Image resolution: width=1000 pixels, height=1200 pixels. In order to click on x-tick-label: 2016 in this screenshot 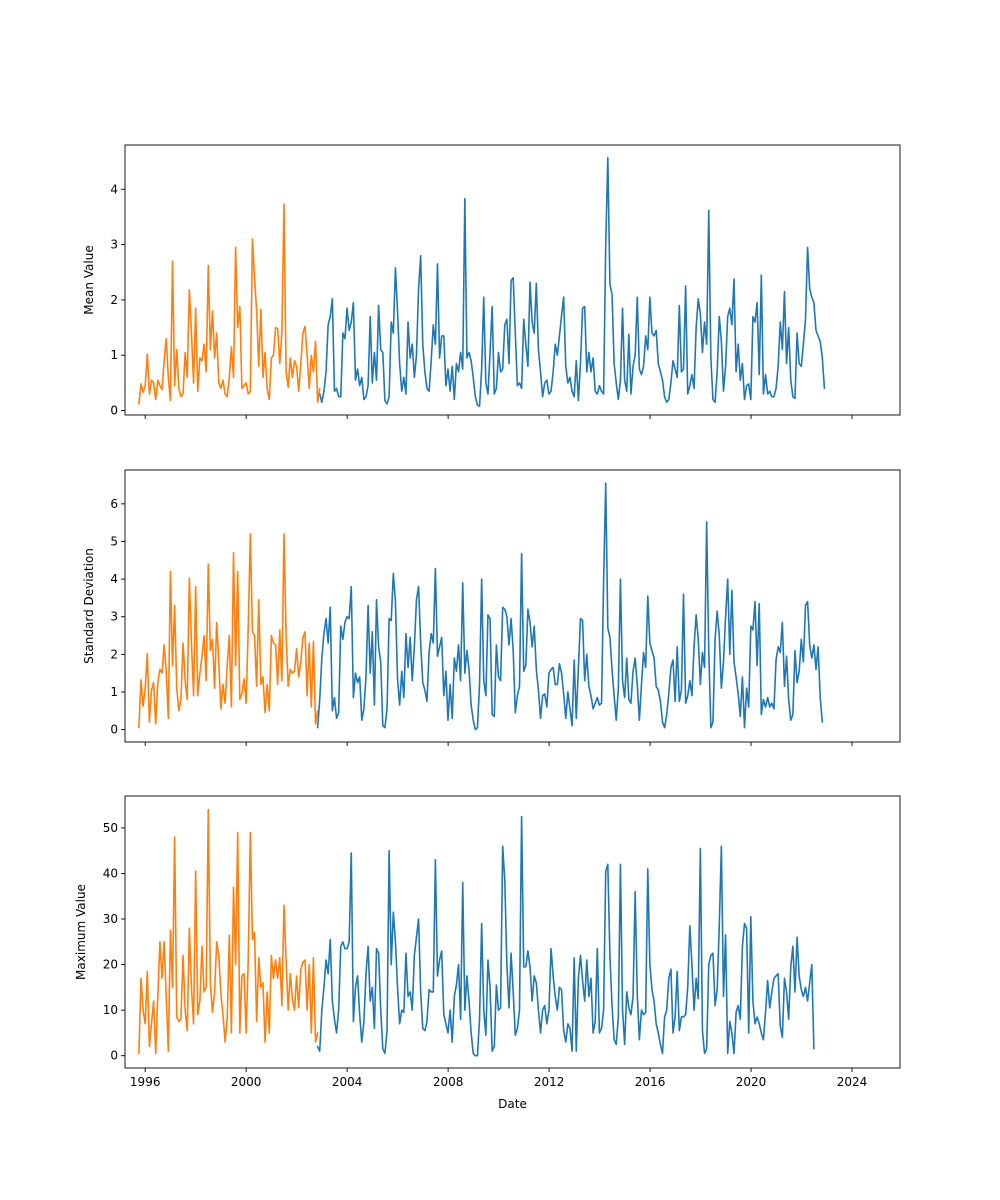, I will do `click(650, 1082)`.